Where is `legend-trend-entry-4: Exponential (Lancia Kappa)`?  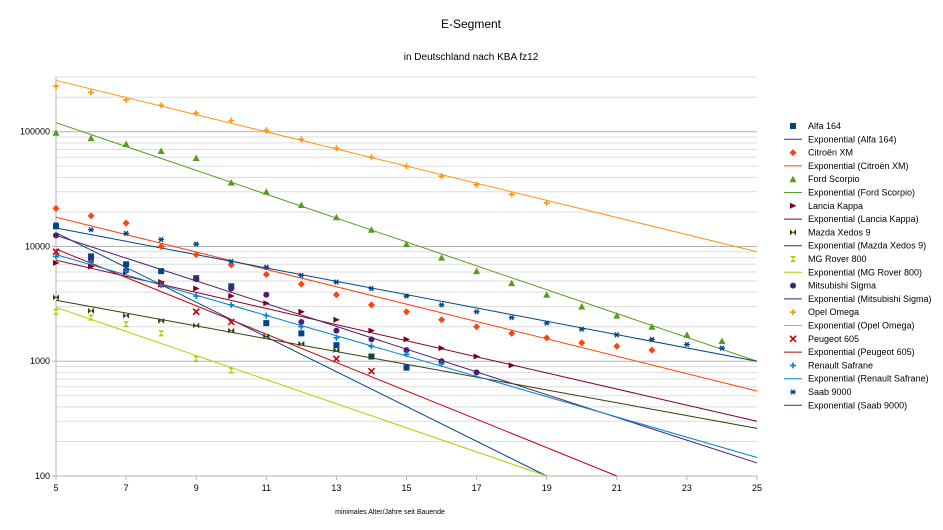
legend-trend-entry-4: Exponential (Lancia Kappa) is located at coordinates (863, 219).